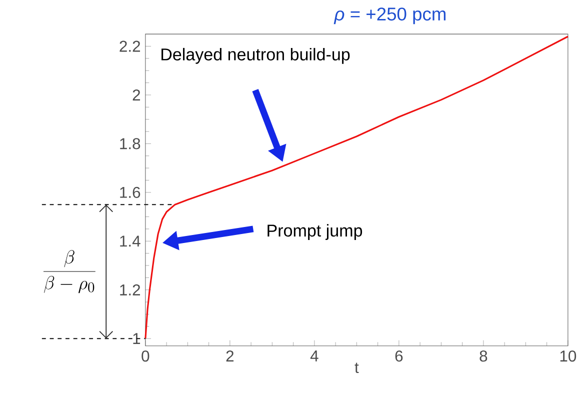 The height and width of the screenshot is (393, 583). I want to click on x-tick-label: 10, so click(568, 356).